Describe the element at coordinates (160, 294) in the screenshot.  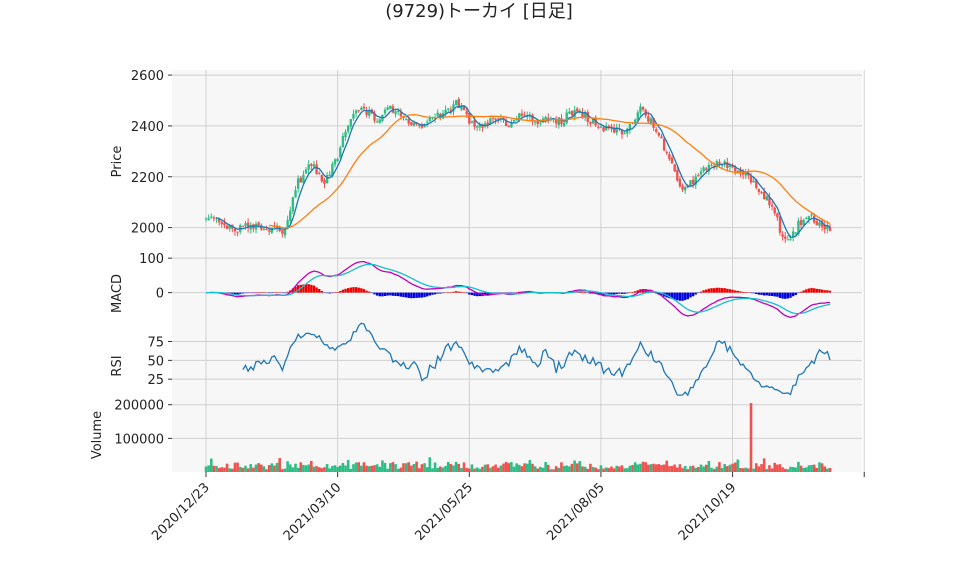
I see `ytick-label-macd: 0` at that location.